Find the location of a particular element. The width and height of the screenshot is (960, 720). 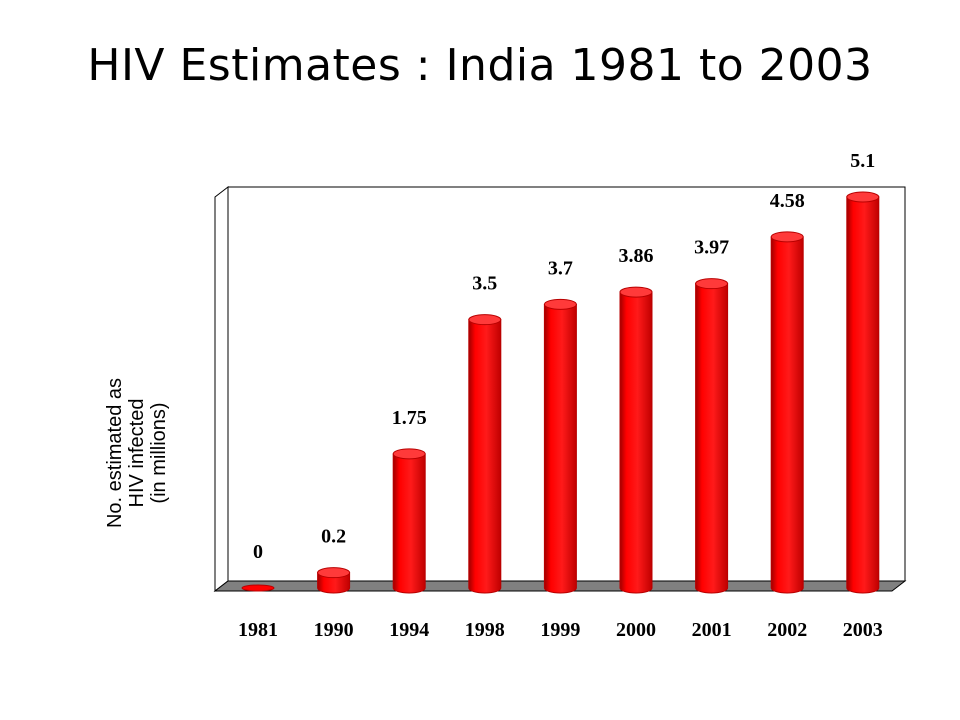

bar-body-2001 is located at coordinates (712, 438).